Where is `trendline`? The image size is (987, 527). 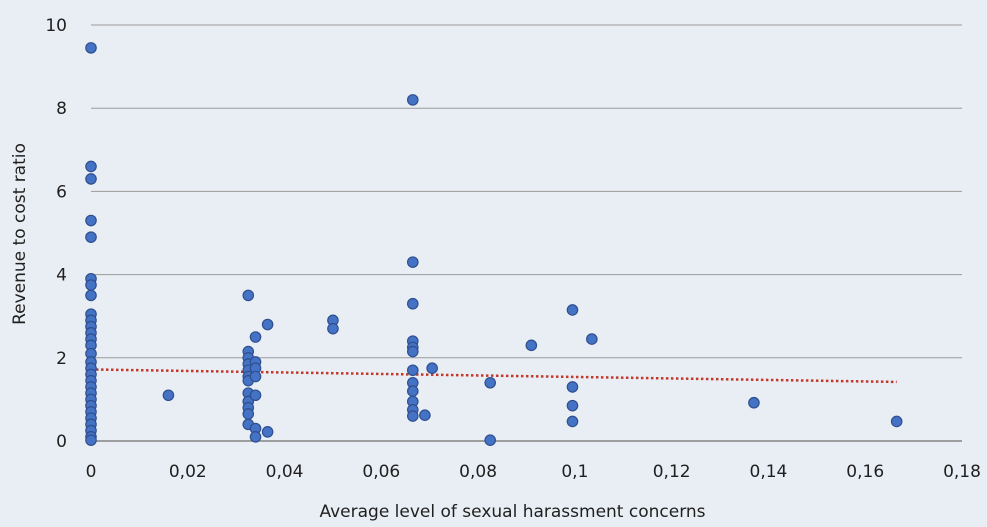 trendline is located at coordinates (493, 376).